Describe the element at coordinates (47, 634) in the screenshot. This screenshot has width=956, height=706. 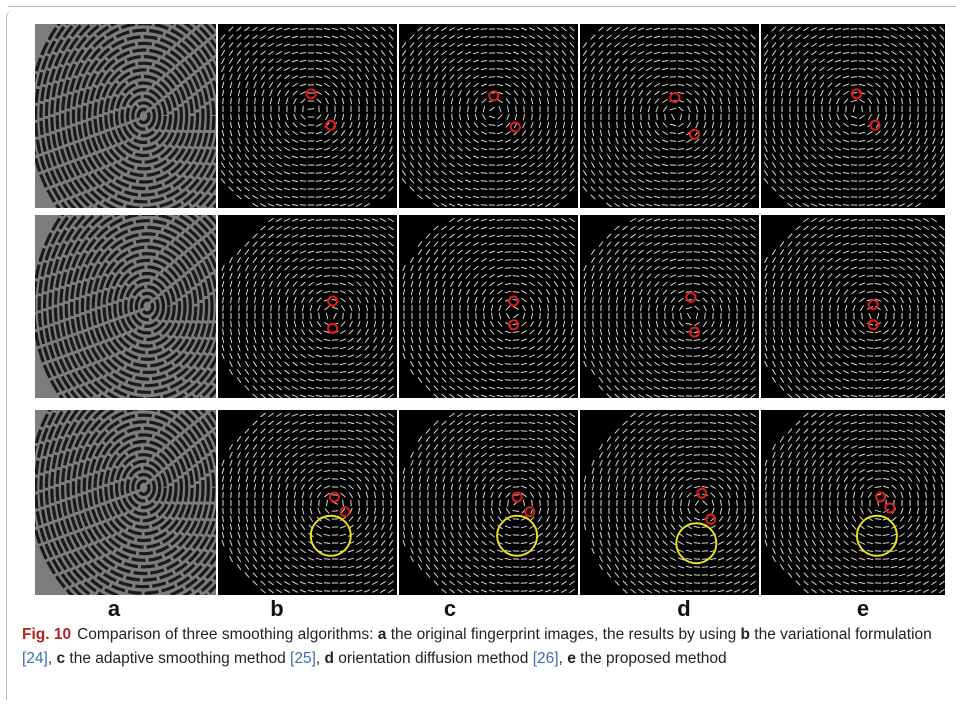
I see `caption-figure-label: Fig. 10` at that location.